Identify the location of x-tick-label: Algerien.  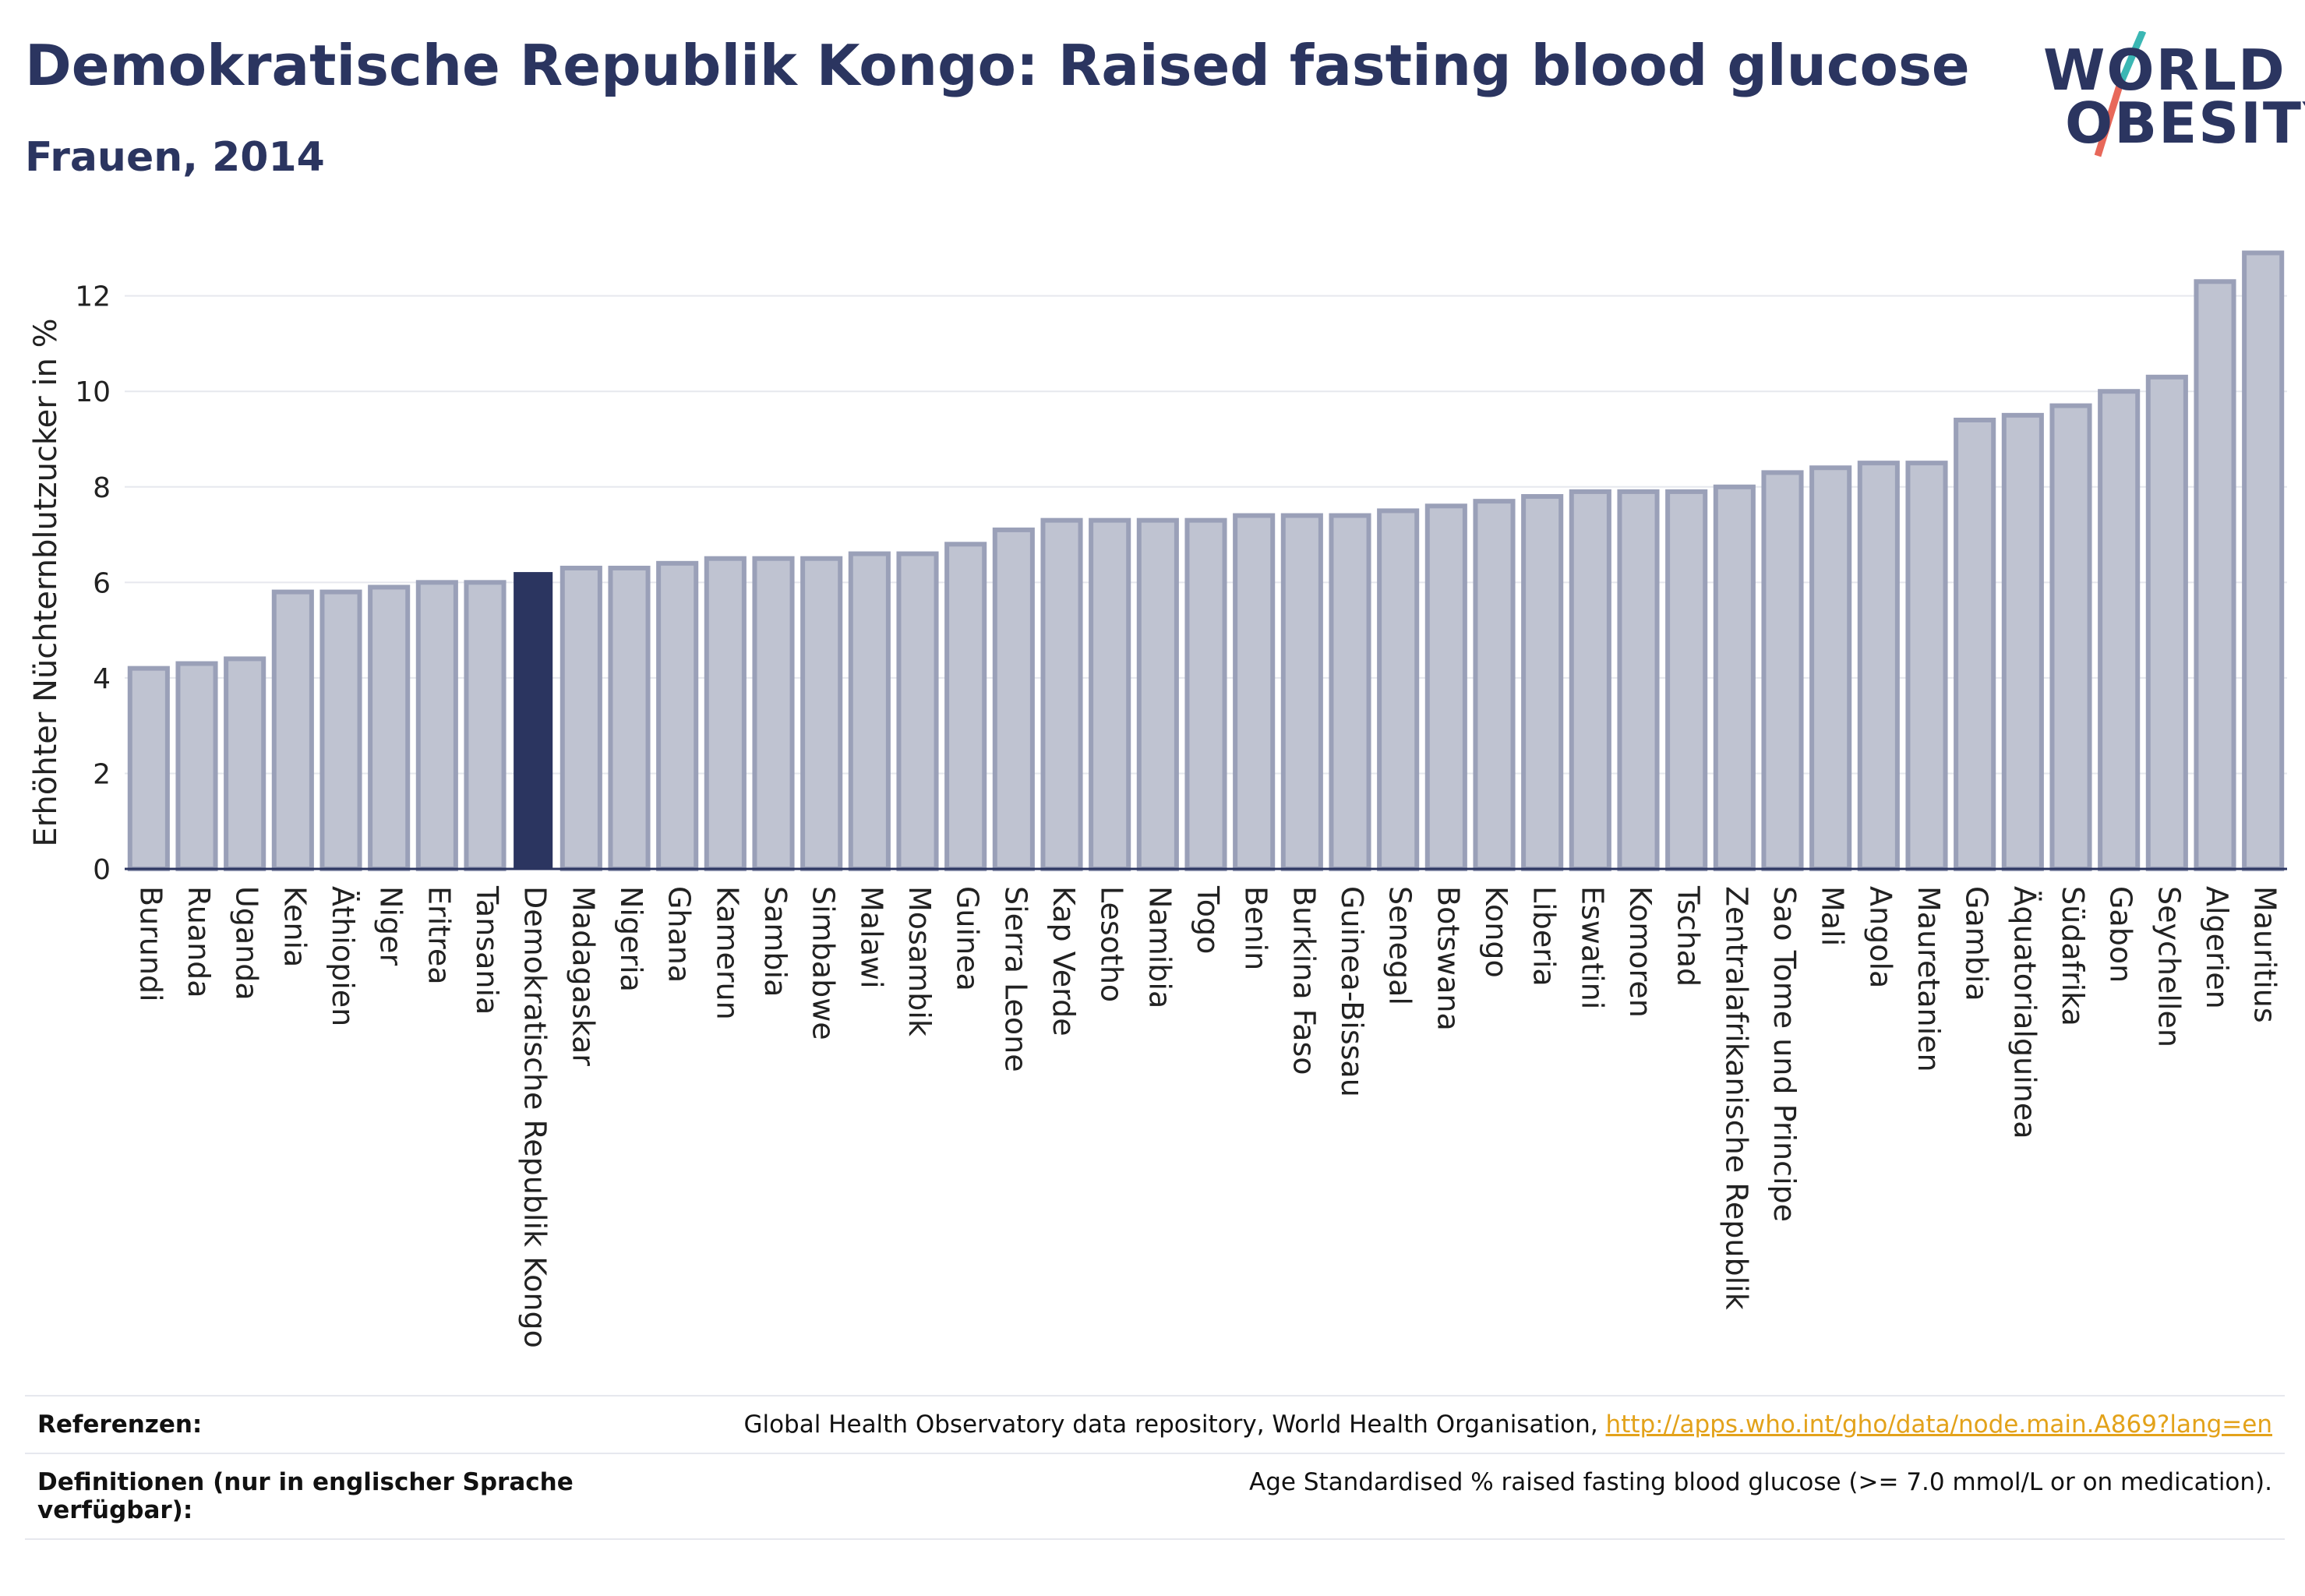
(2217, 947).